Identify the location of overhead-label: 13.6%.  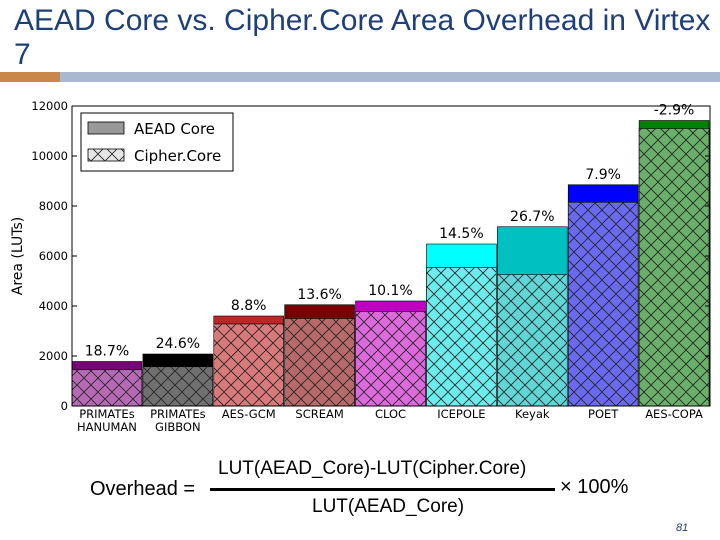
(319, 295).